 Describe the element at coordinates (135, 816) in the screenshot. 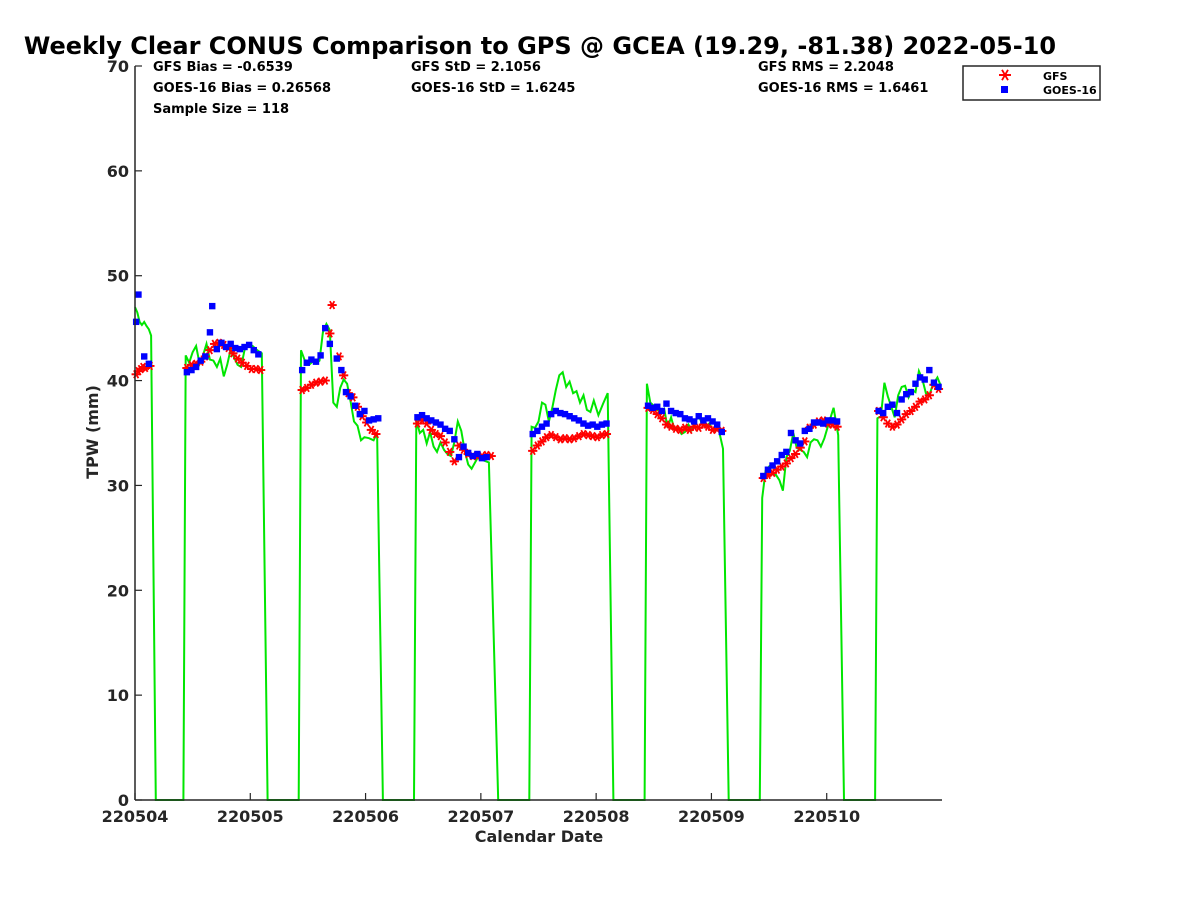

I see `x-tick-label: 220504` at that location.